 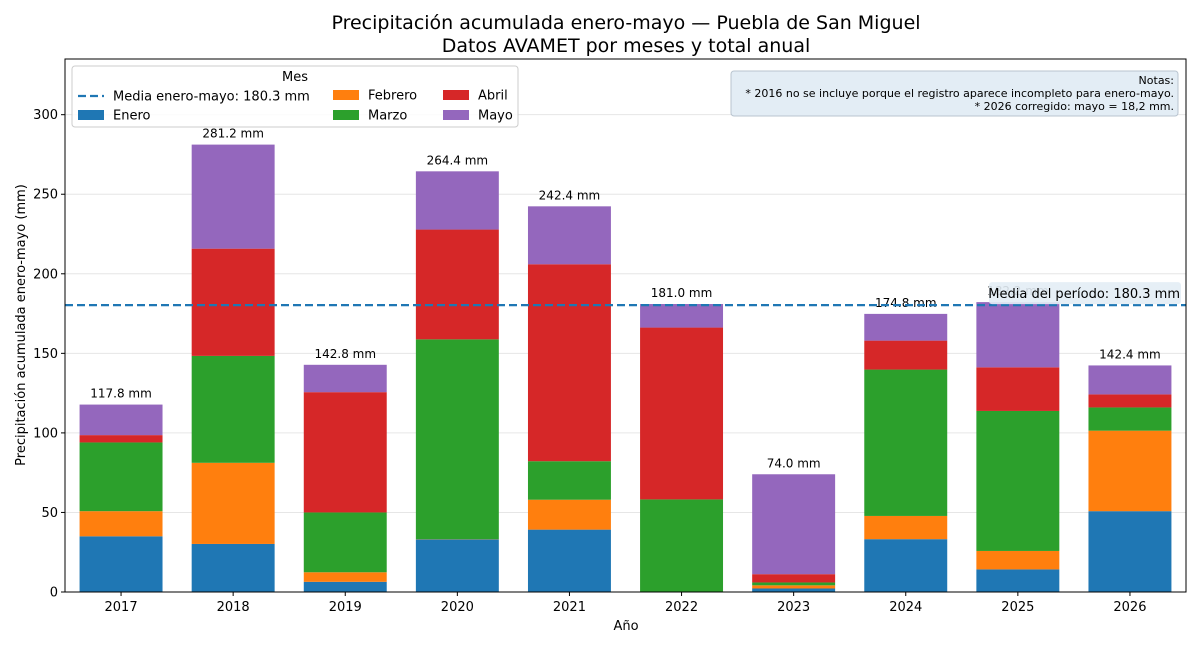 What do you see at coordinates (45, 274) in the screenshot?
I see `y-tick-label: 200` at bounding box center [45, 274].